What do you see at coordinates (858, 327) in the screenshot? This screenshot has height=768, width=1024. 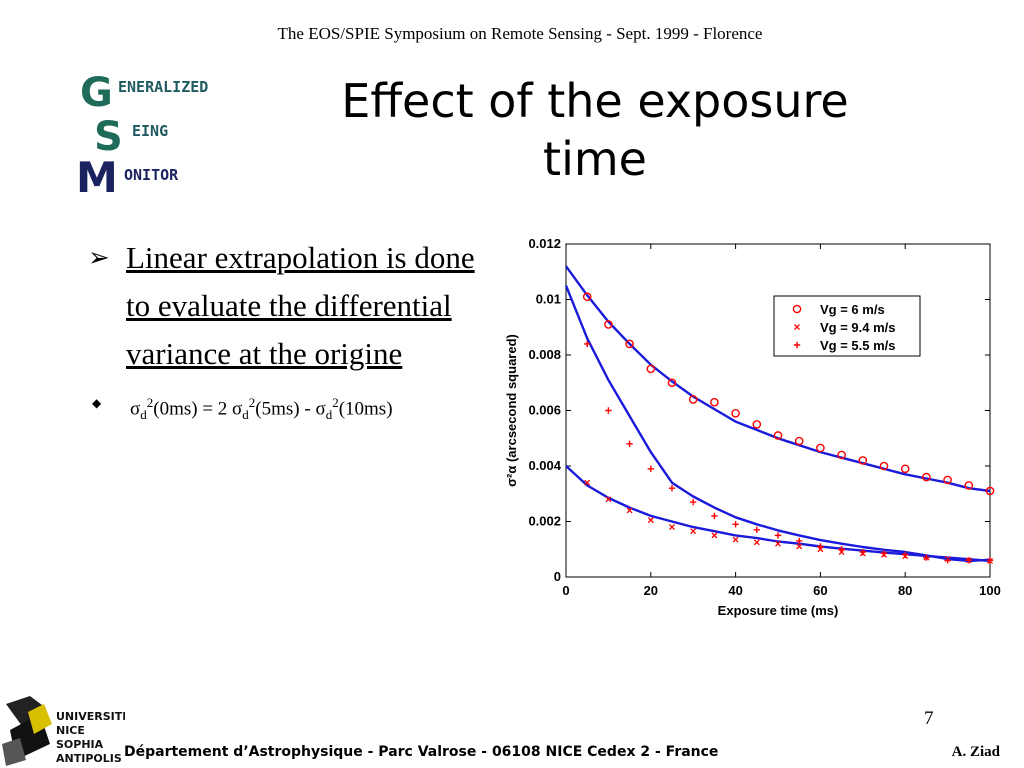 I see `legend-label: Vg = 9.4 m/s` at bounding box center [858, 327].